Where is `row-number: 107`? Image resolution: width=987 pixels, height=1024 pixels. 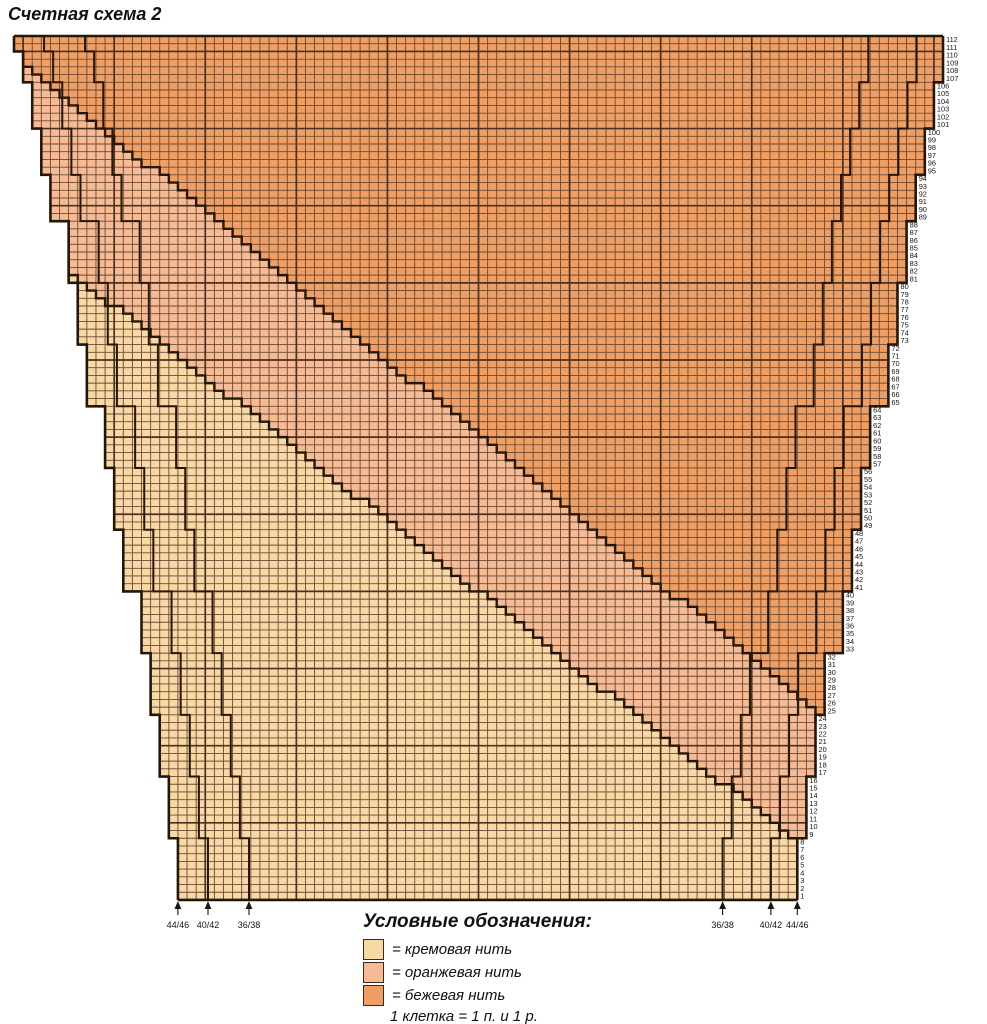 row-number: 107 is located at coordinates (952, 78).